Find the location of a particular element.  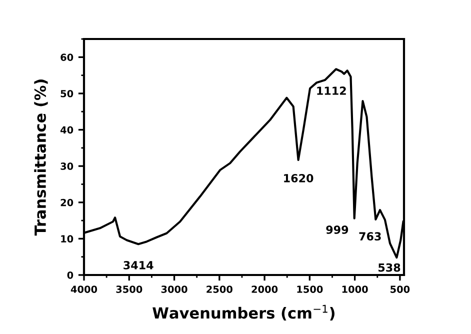

x-tick-label: 500 is located at coordinates (400, 289).